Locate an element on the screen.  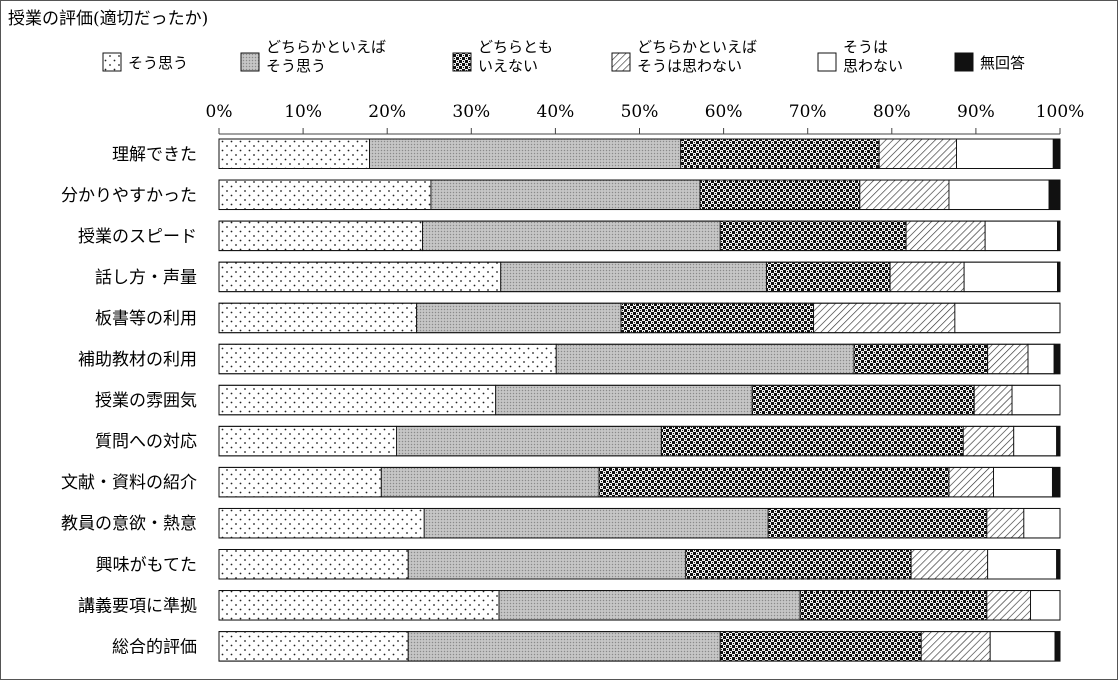
category-label: 補助教材の利用 is located at coordinates (137, 360).